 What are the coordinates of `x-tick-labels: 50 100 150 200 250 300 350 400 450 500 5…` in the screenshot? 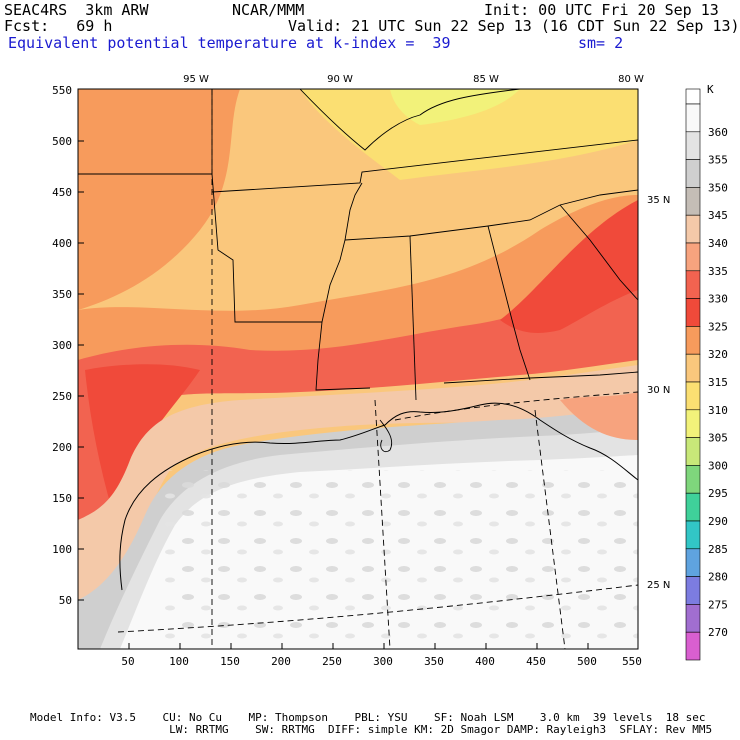 It's located at (381, 661).